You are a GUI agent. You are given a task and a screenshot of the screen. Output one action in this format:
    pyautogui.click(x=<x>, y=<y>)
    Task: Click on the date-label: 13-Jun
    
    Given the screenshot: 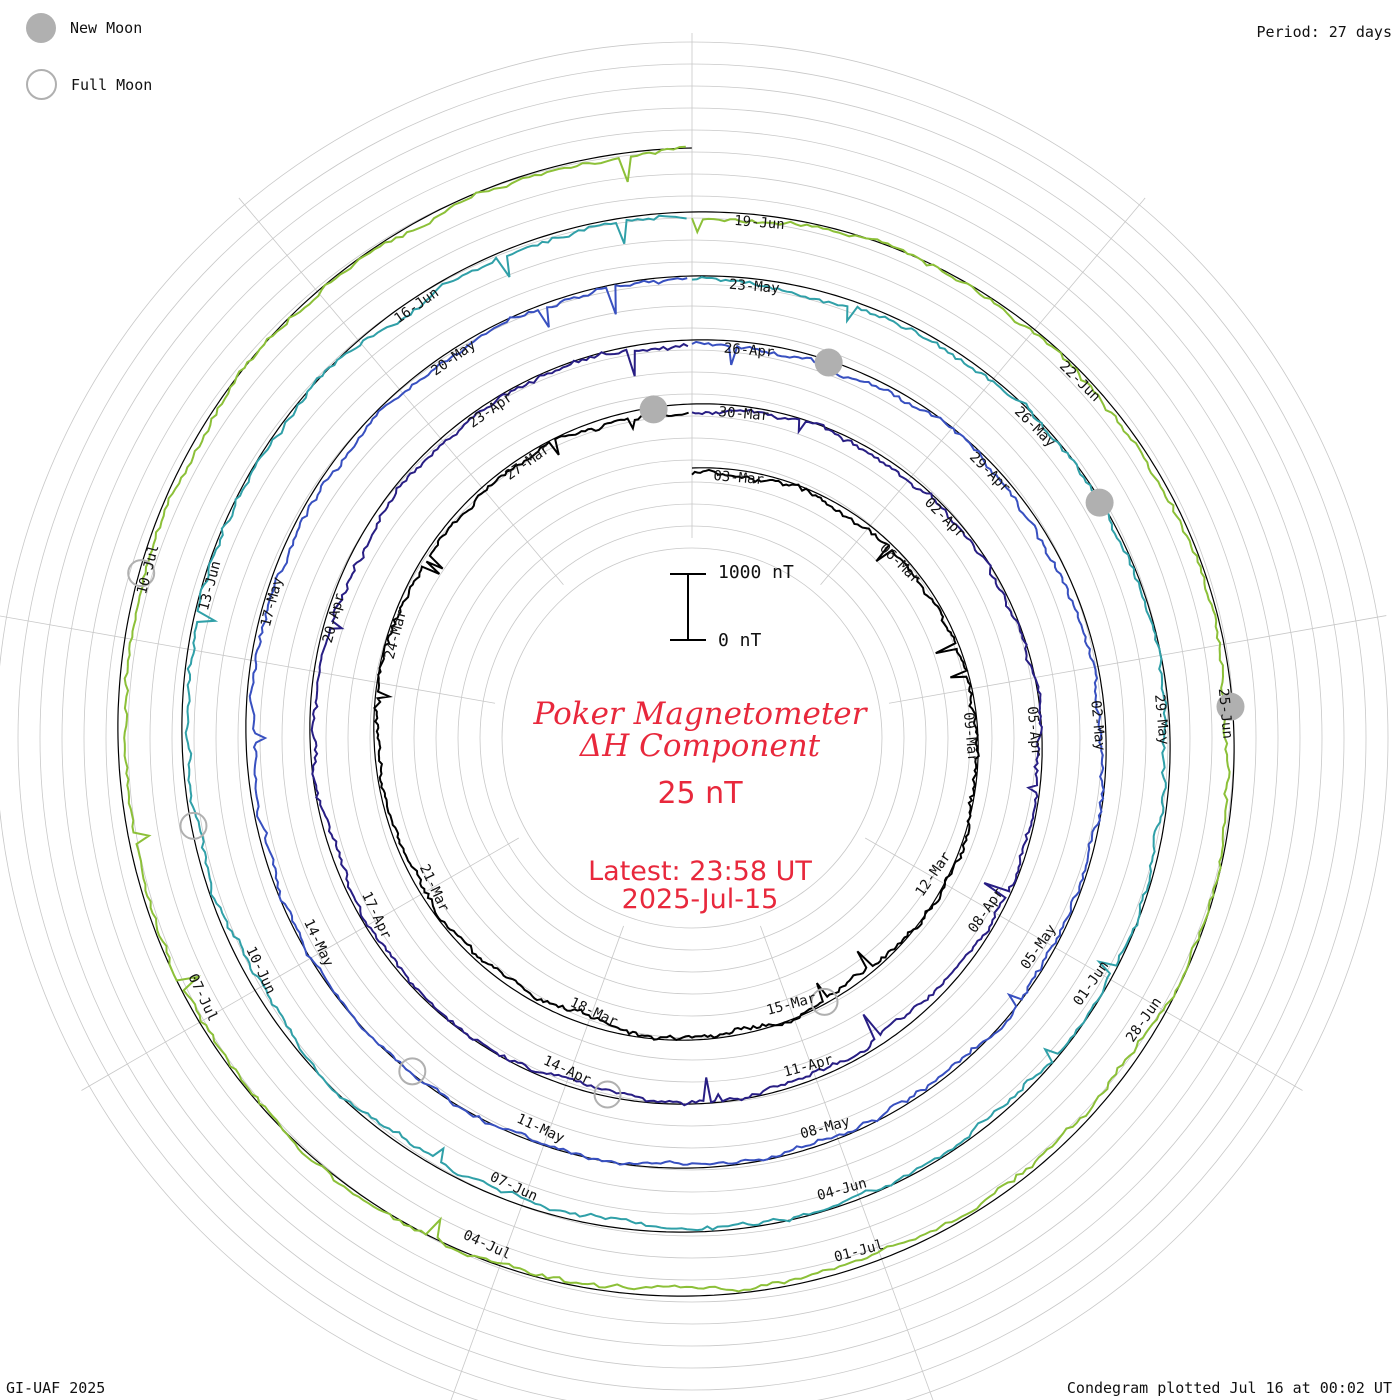 What is the action you would take?
    pyautogui.click(x=210, y=585)
    